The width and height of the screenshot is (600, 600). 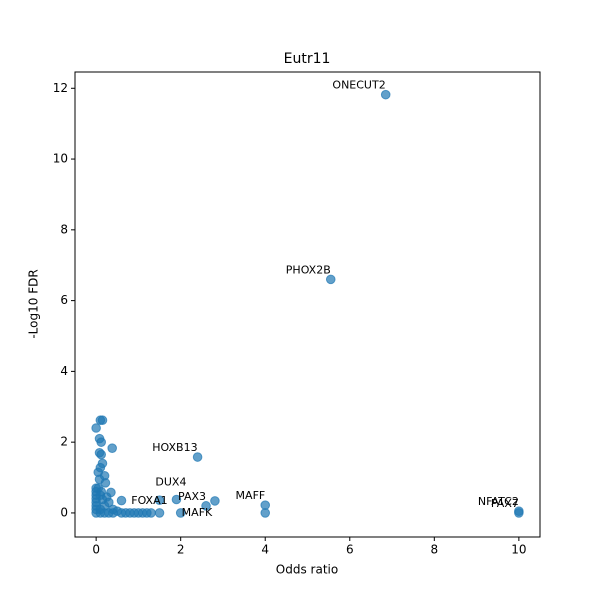 What do you see at coordinates (60, 88) in the screenshot?
I see `y-tick-label: 12` at bounding box center [60, 88].